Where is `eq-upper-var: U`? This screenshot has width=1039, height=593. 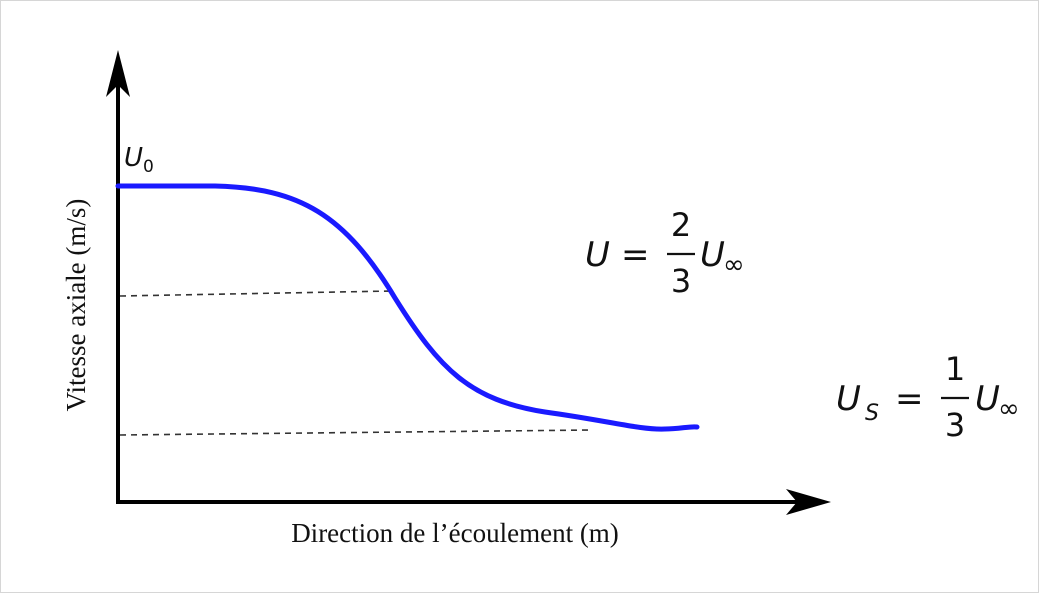 eq-upper-var: U is located at coordinates (712, 255).